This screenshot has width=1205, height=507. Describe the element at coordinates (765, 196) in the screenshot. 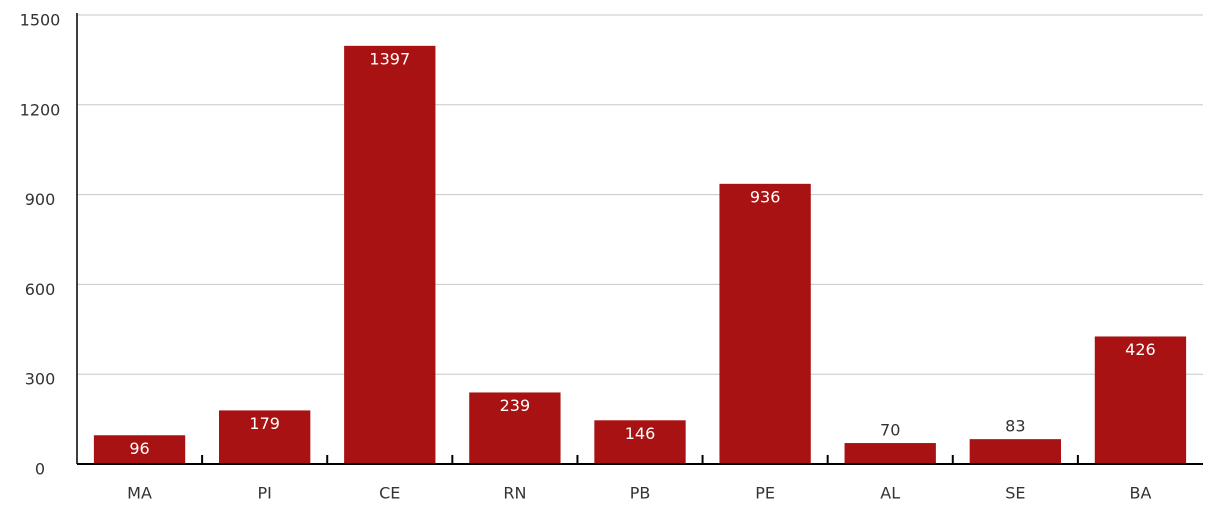

I see `data-label: 936` at that location.